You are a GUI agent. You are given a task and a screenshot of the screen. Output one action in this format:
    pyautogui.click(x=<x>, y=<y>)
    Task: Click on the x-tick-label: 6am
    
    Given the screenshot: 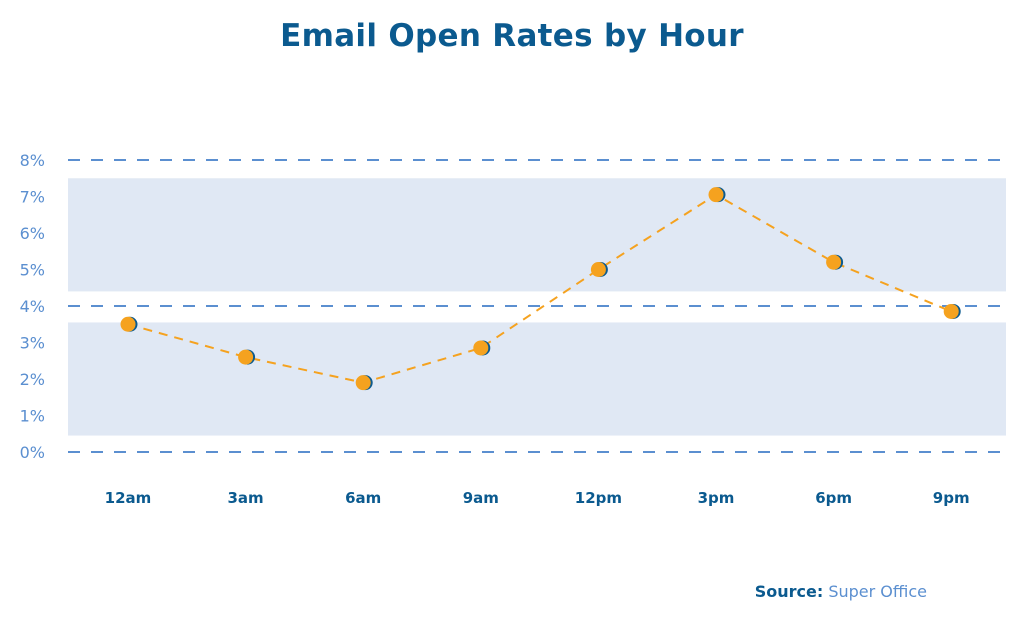 What is the action you would take?
    pyautogui.click(x=363, y=498)
    